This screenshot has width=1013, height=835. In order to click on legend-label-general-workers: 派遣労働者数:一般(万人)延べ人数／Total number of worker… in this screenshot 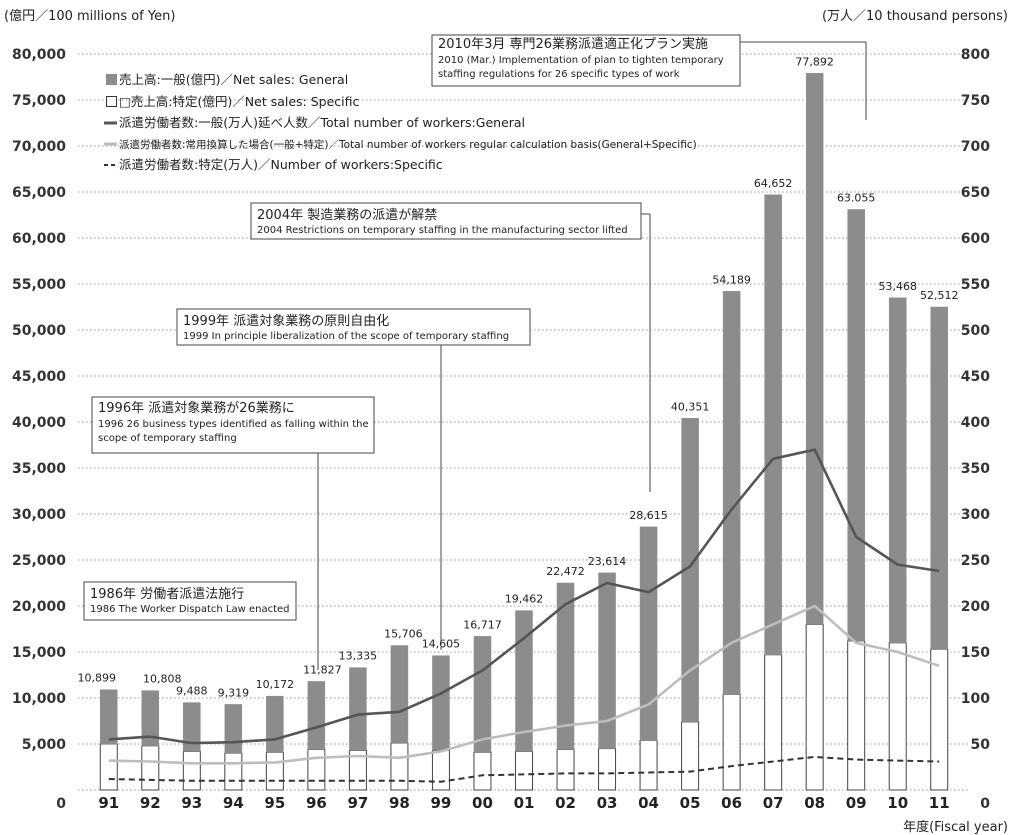, I will do `click(322, 122)`.